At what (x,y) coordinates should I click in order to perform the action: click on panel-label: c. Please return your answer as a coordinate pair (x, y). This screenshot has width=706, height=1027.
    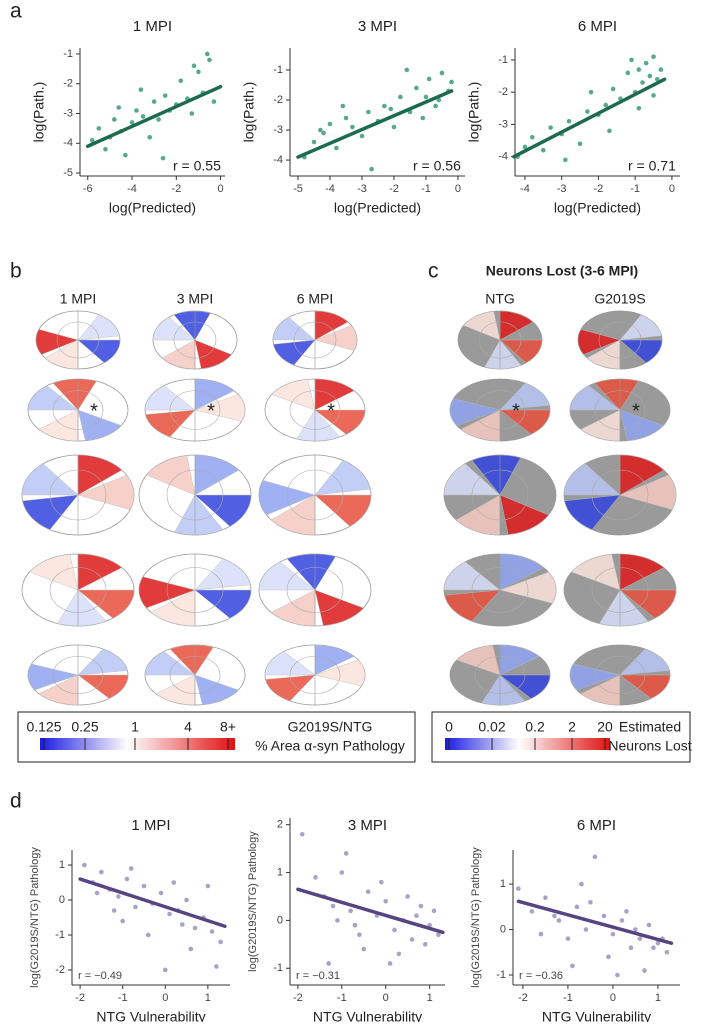
    Looking at the image, I should click on (433, 271).